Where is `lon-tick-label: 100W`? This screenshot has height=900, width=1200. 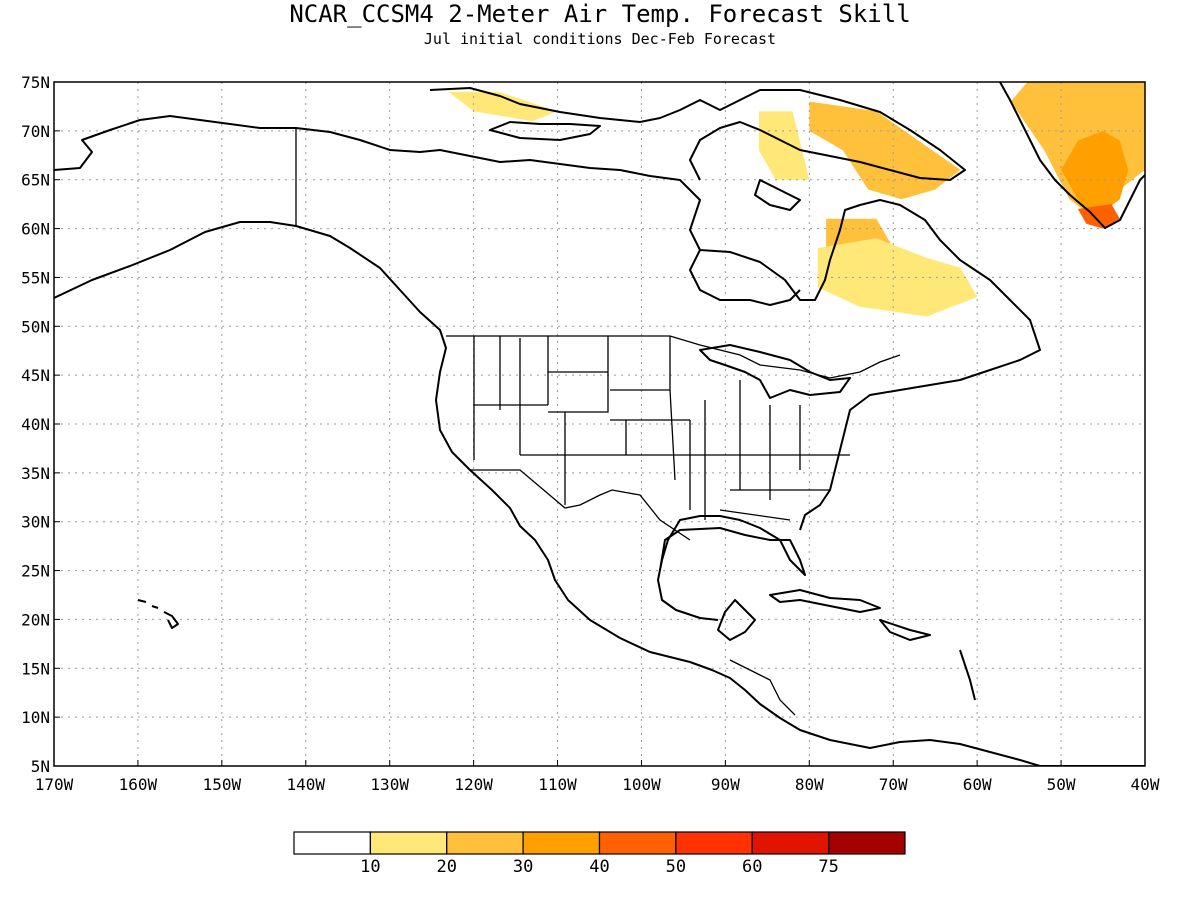
lon-tick-label: 100W is located at coordinates (641, 784).